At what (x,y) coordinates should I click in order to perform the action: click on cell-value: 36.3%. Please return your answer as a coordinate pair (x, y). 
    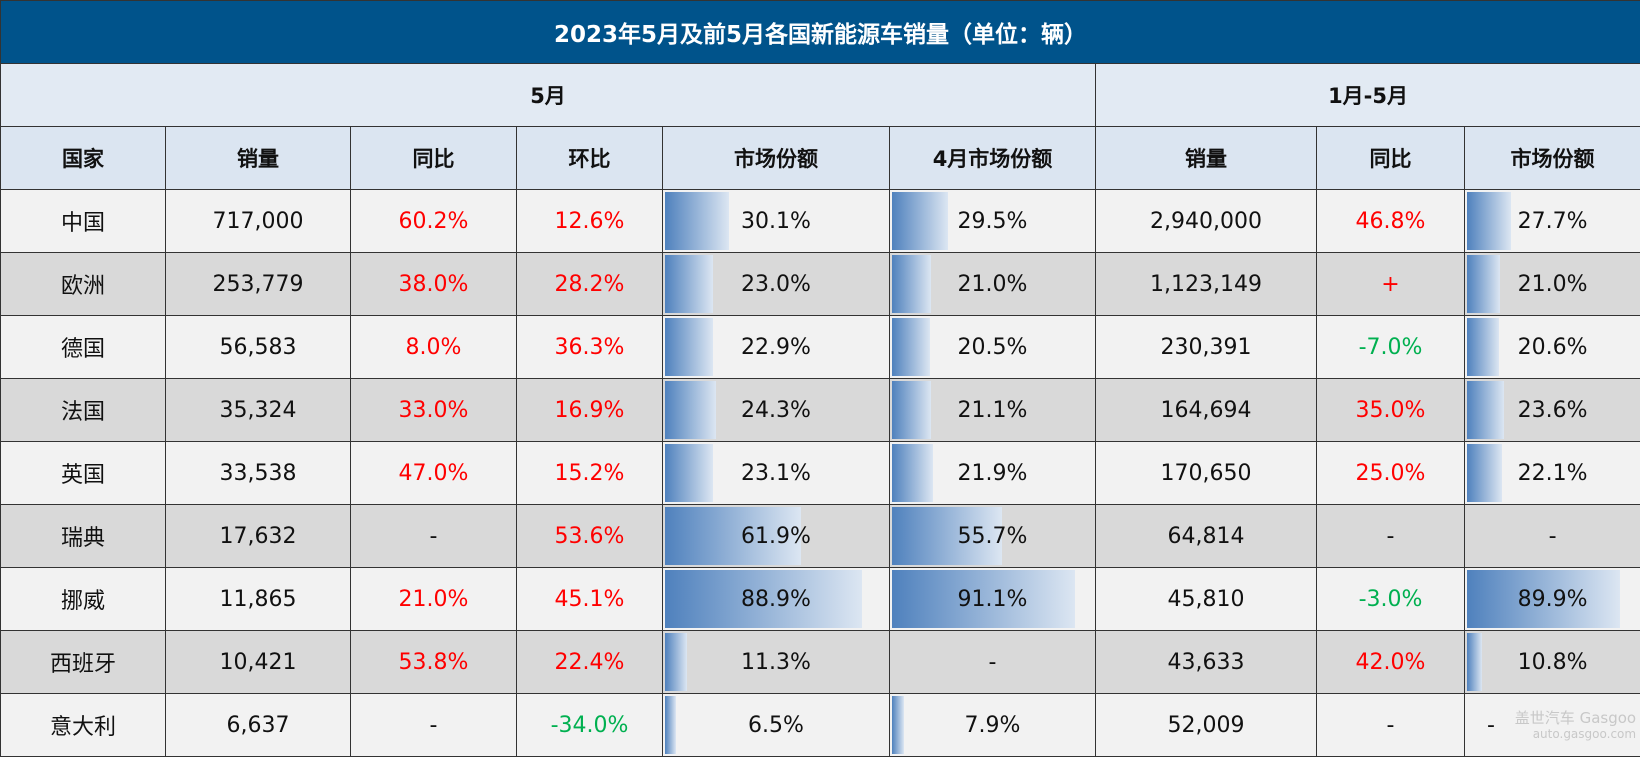
    Looking at the image, I should click on (590, 347).